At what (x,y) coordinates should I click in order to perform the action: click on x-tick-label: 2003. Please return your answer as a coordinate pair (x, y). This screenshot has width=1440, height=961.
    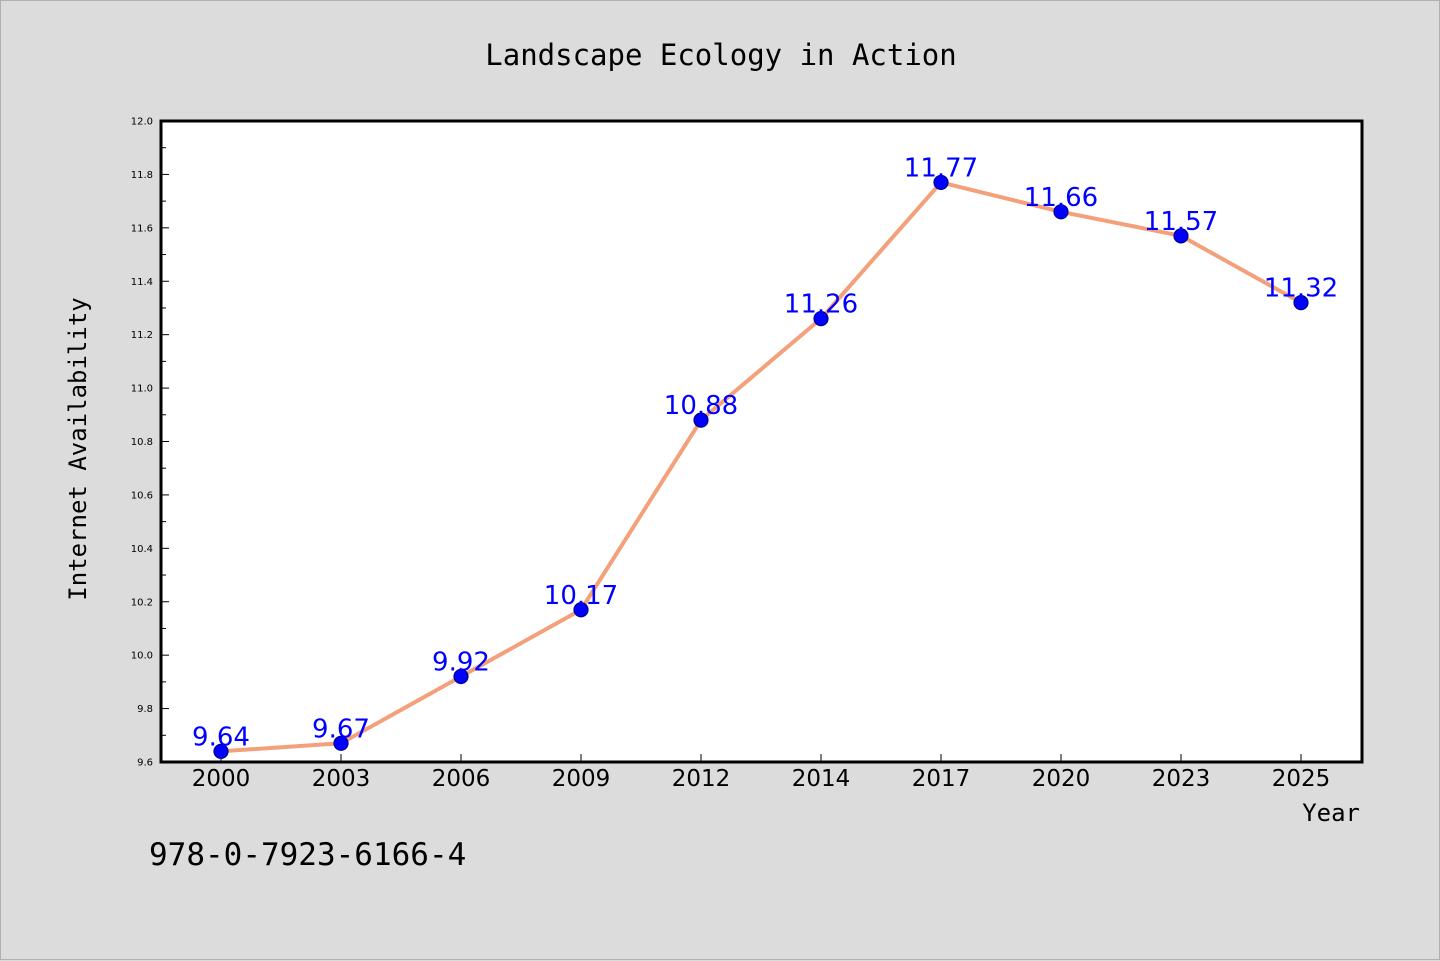
    Looking at the image, I should click on (341, 779).